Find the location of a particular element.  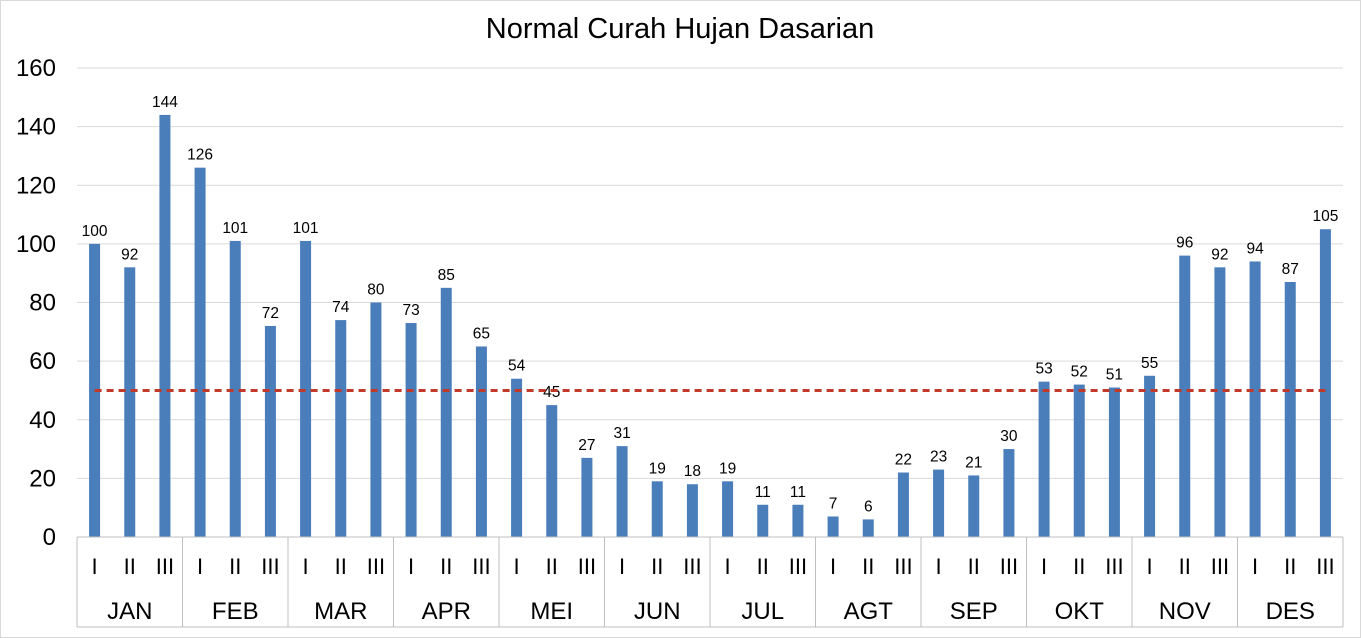

month-label: SEP is located at coordinates (974, 611).